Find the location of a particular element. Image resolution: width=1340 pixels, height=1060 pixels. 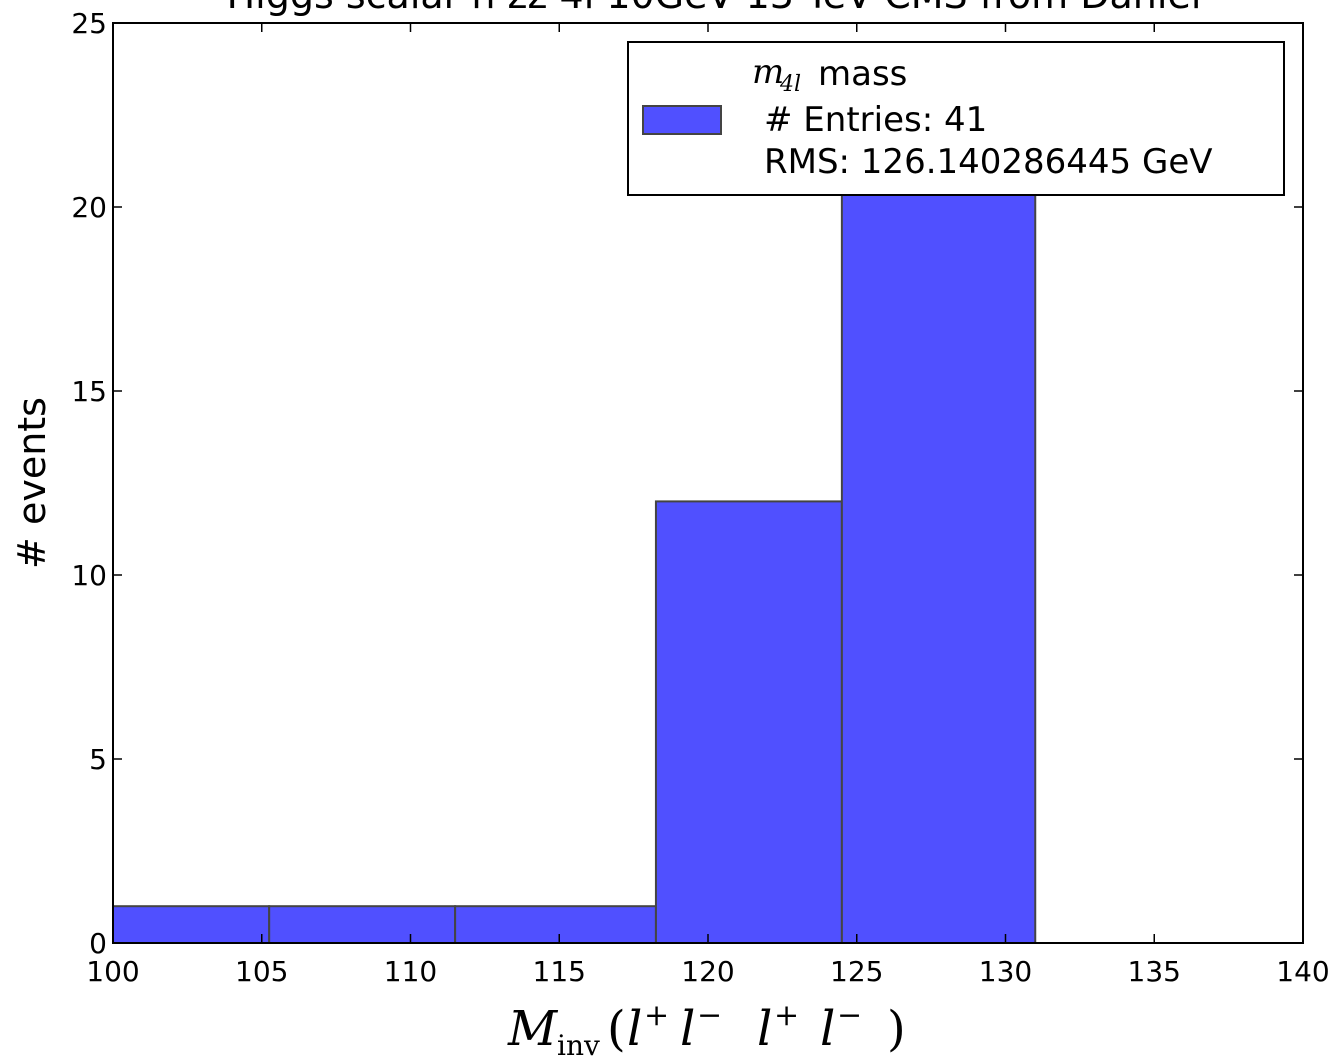

x-tick-label: 110 is located at coordinates (410, 971).